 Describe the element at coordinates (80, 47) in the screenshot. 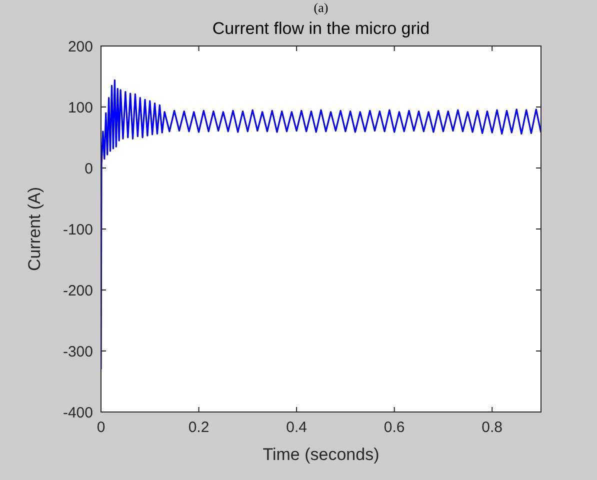

I see `y-tick-label: 200` at that location.